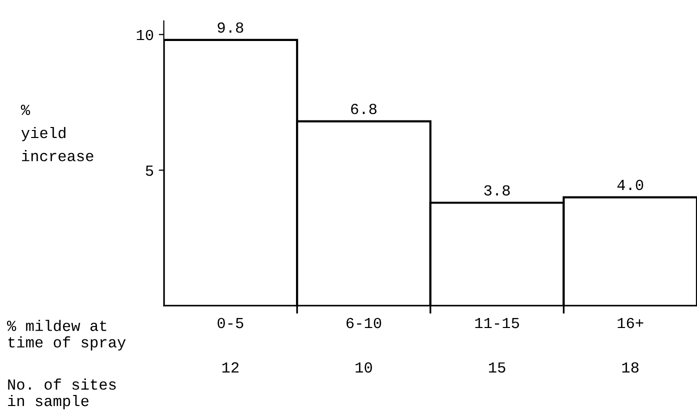 The image size is (697, 419). Describe the element at coordinates (57, 133) in the screenshot. I see `y-axis-title: % yield increase` at that location.